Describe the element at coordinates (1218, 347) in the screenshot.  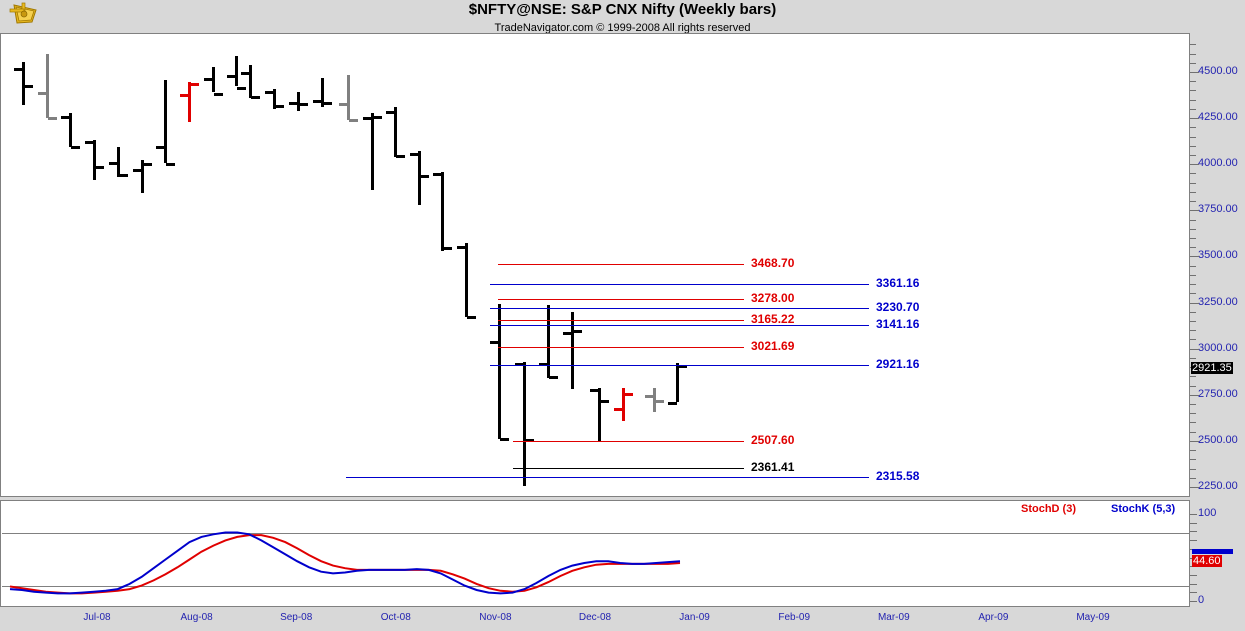
I see `price-axis-label: 3000.00` at that location.